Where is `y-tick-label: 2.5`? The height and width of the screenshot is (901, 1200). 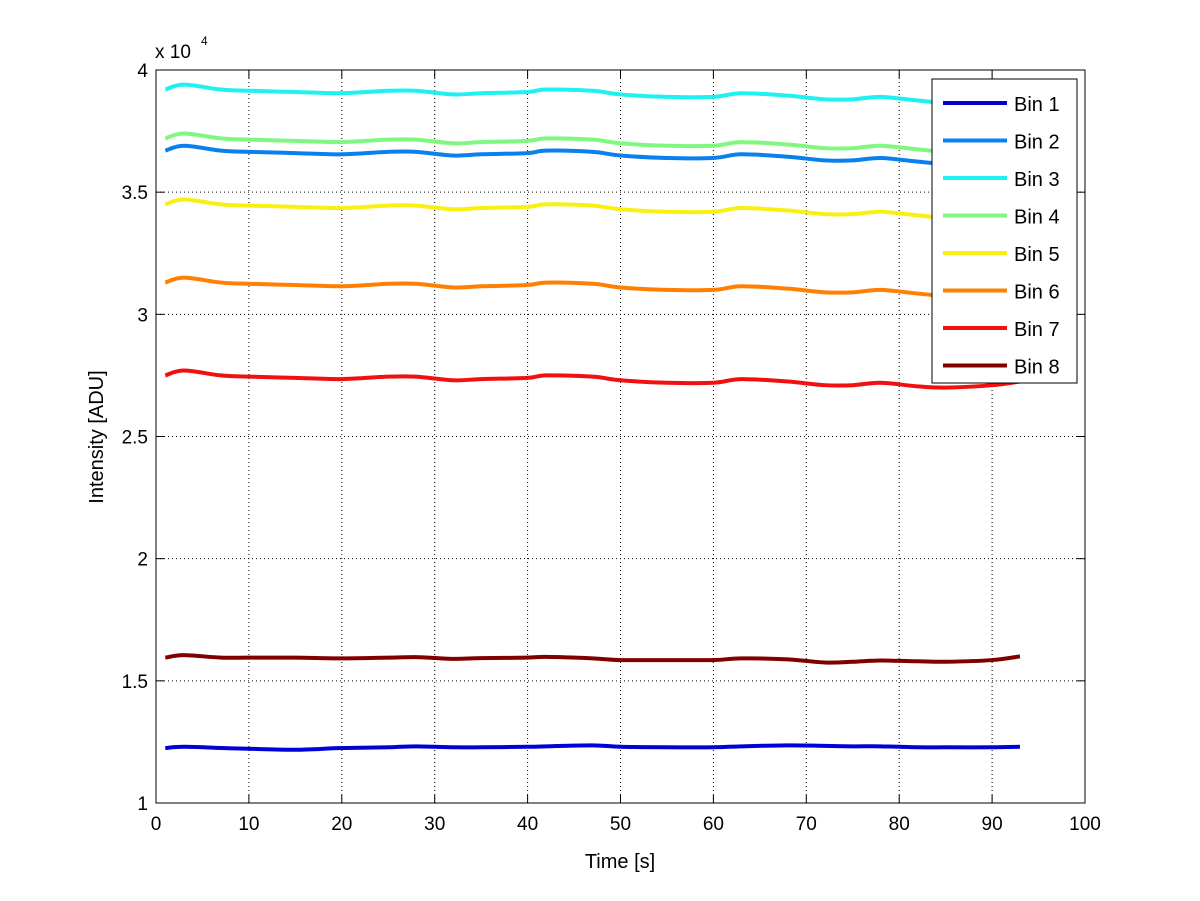
y-tick-label: 2.5 is located at coordinates (135, 438).